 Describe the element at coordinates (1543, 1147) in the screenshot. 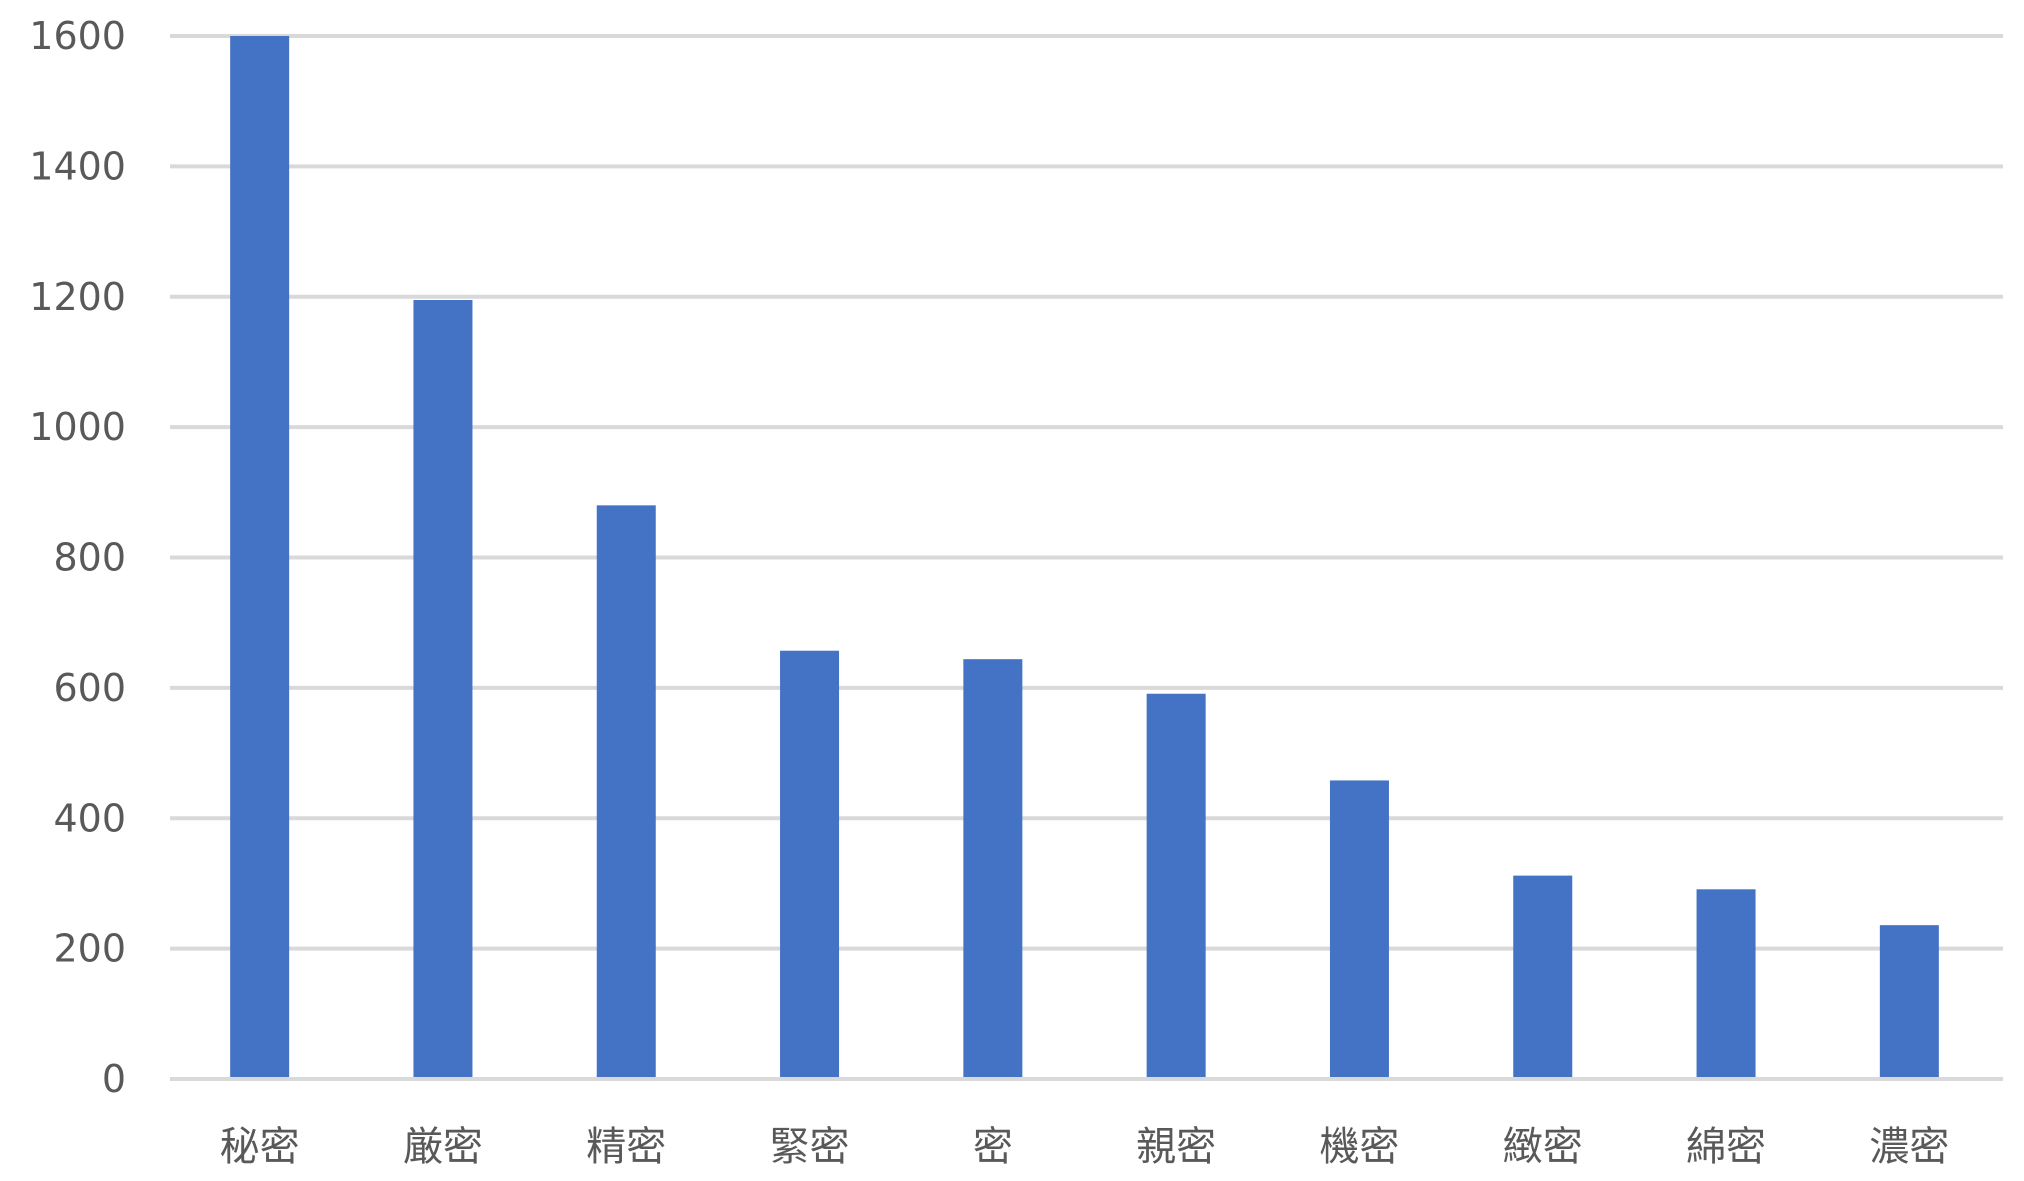

I see `x-category-label: 緻密` at that location.